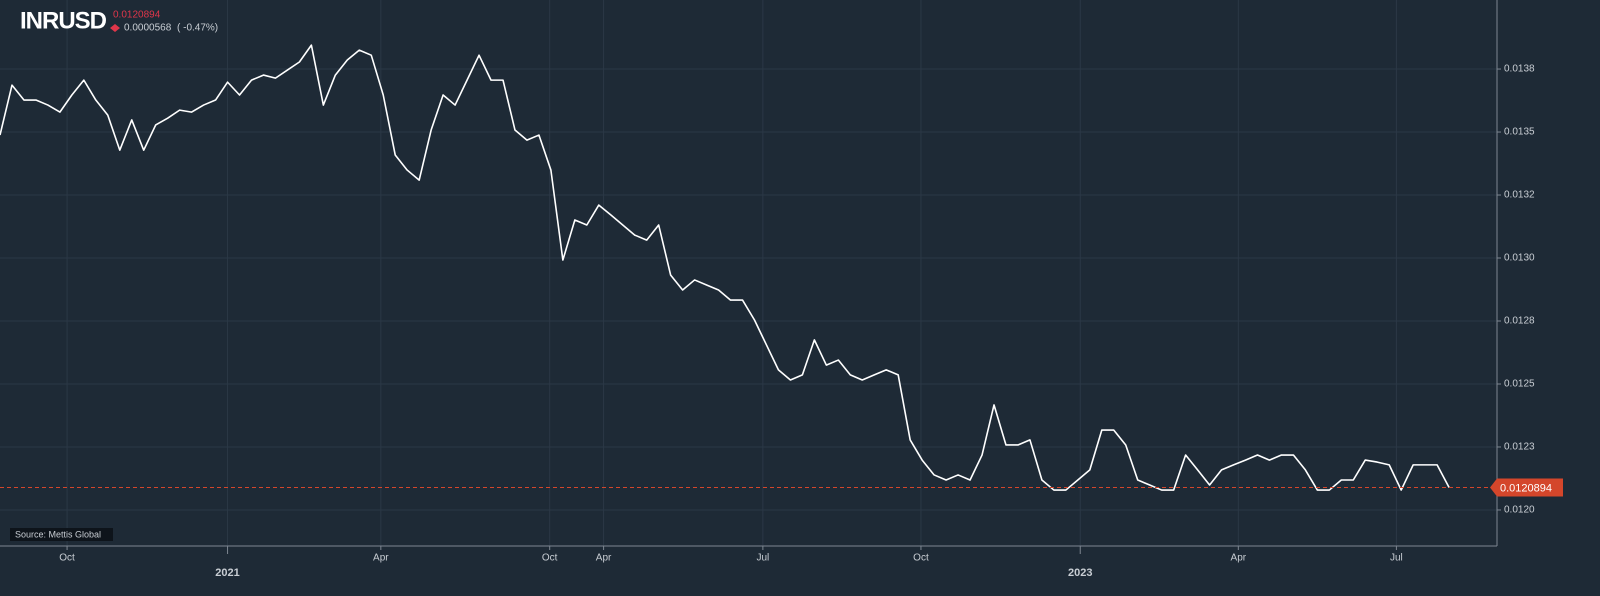 This screenshot has height=596, width=1600. What do you see at coordinates (1080, 573) in the screenshot?
I see `x-tick-label: 2023` at bounding box center [1080, 573].